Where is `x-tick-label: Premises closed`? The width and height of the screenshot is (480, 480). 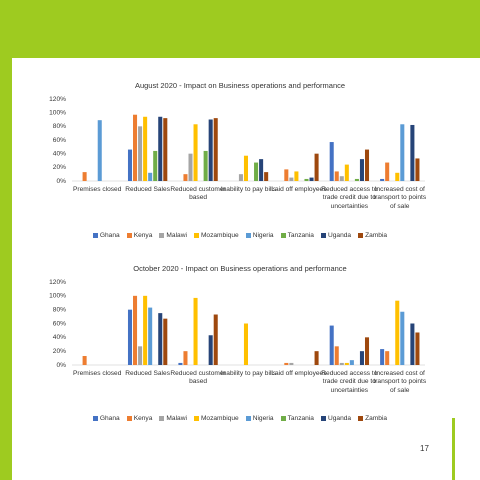 x-tick-label: Premises closed is located at coordinates (97, 189).